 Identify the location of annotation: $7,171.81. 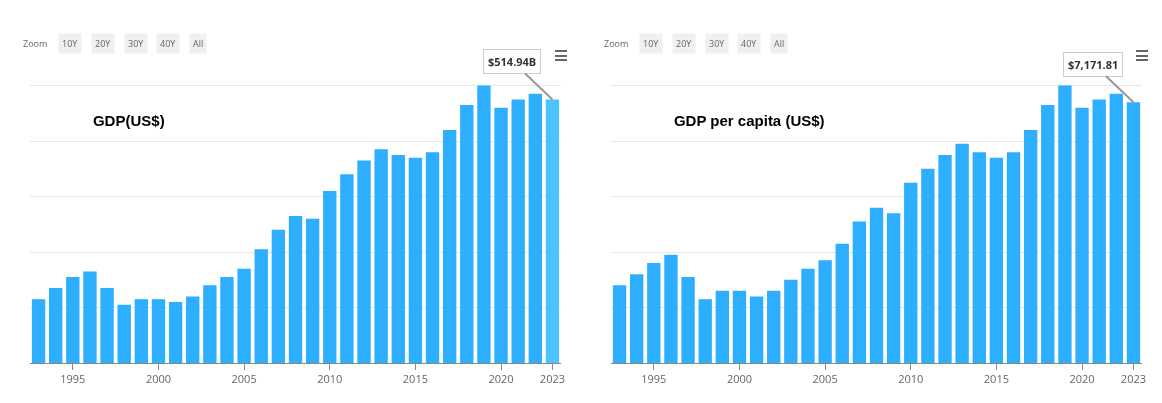
(1093, 64).